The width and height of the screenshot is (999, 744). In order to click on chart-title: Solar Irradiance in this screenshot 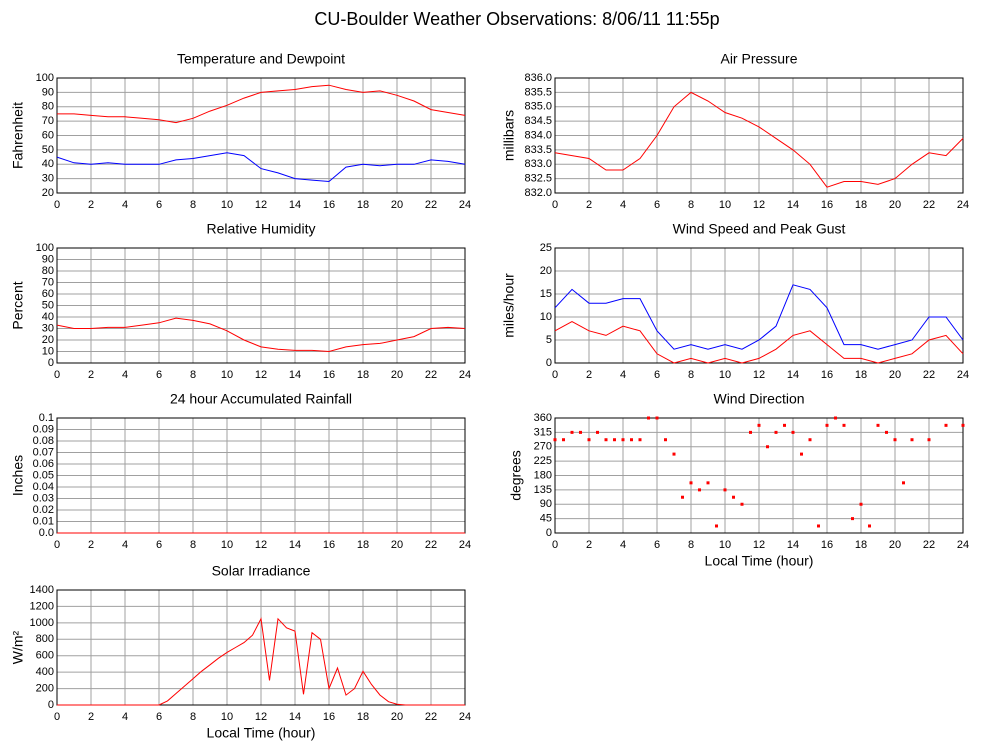, I will do `click(261, 571)`.